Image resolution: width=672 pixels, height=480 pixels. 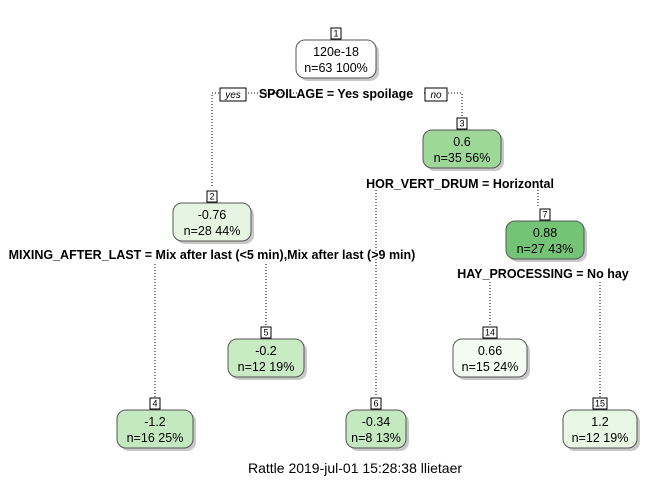 I want to click on node-value: -0.2, so click(x=266, y=351).